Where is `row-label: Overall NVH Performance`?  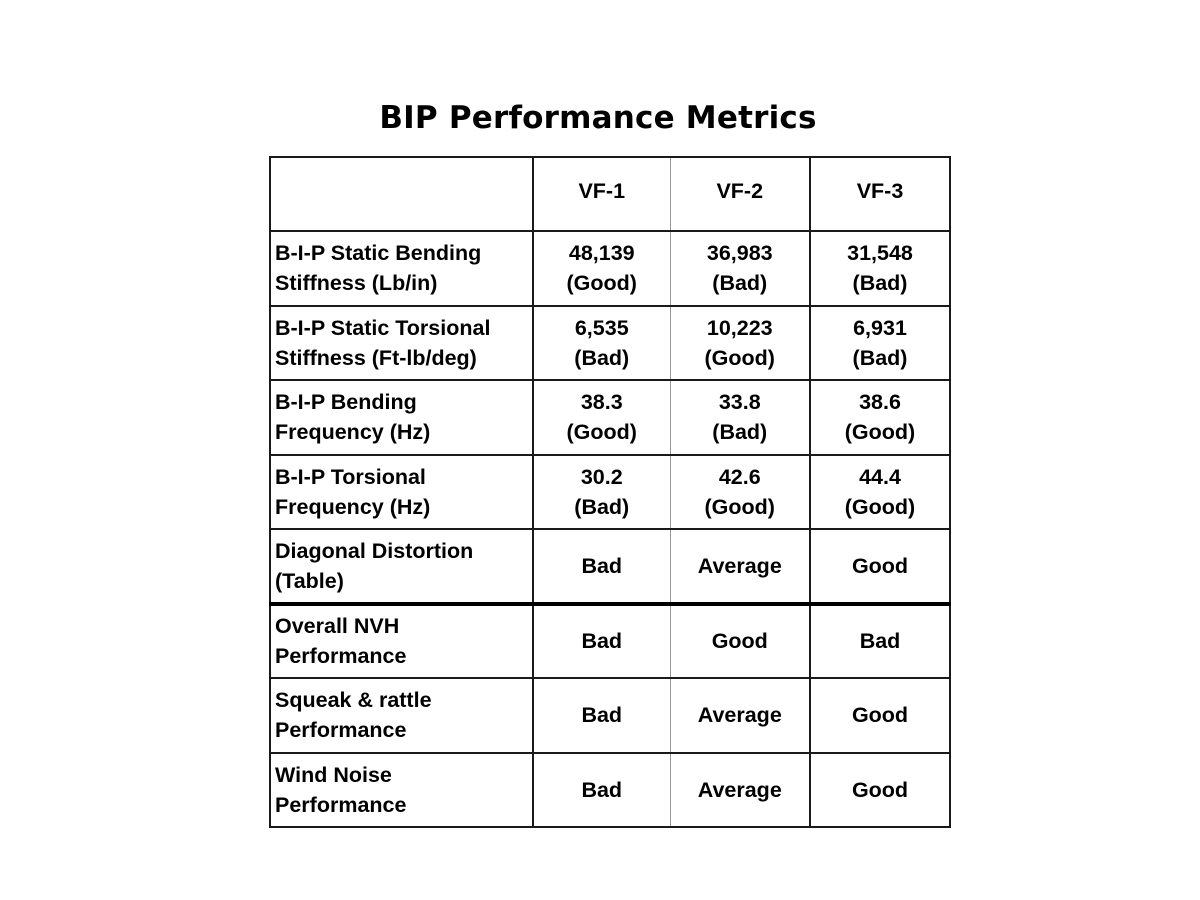
row-label: Overall NVH Performance is located at coordinates (401, 640).